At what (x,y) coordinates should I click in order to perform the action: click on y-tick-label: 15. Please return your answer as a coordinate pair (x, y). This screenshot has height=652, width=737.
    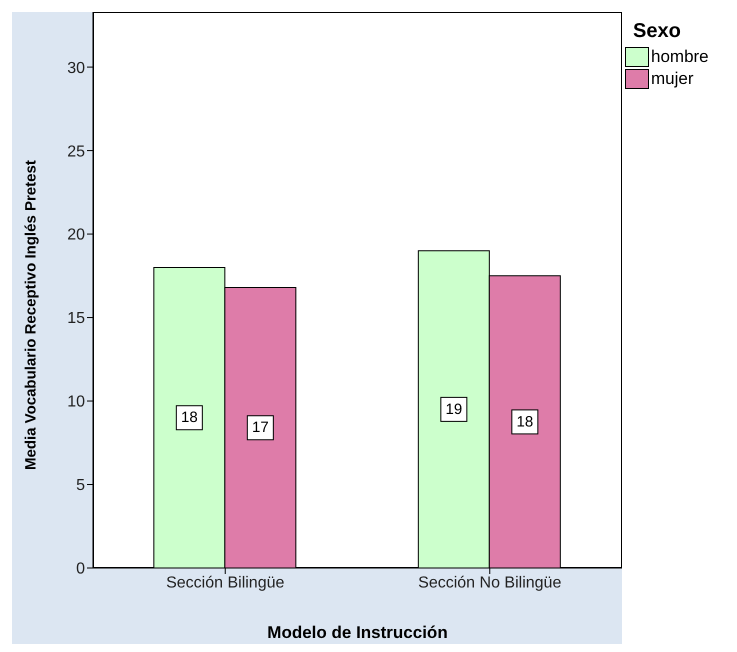
    Looking at the image, I should click on (76, 319).